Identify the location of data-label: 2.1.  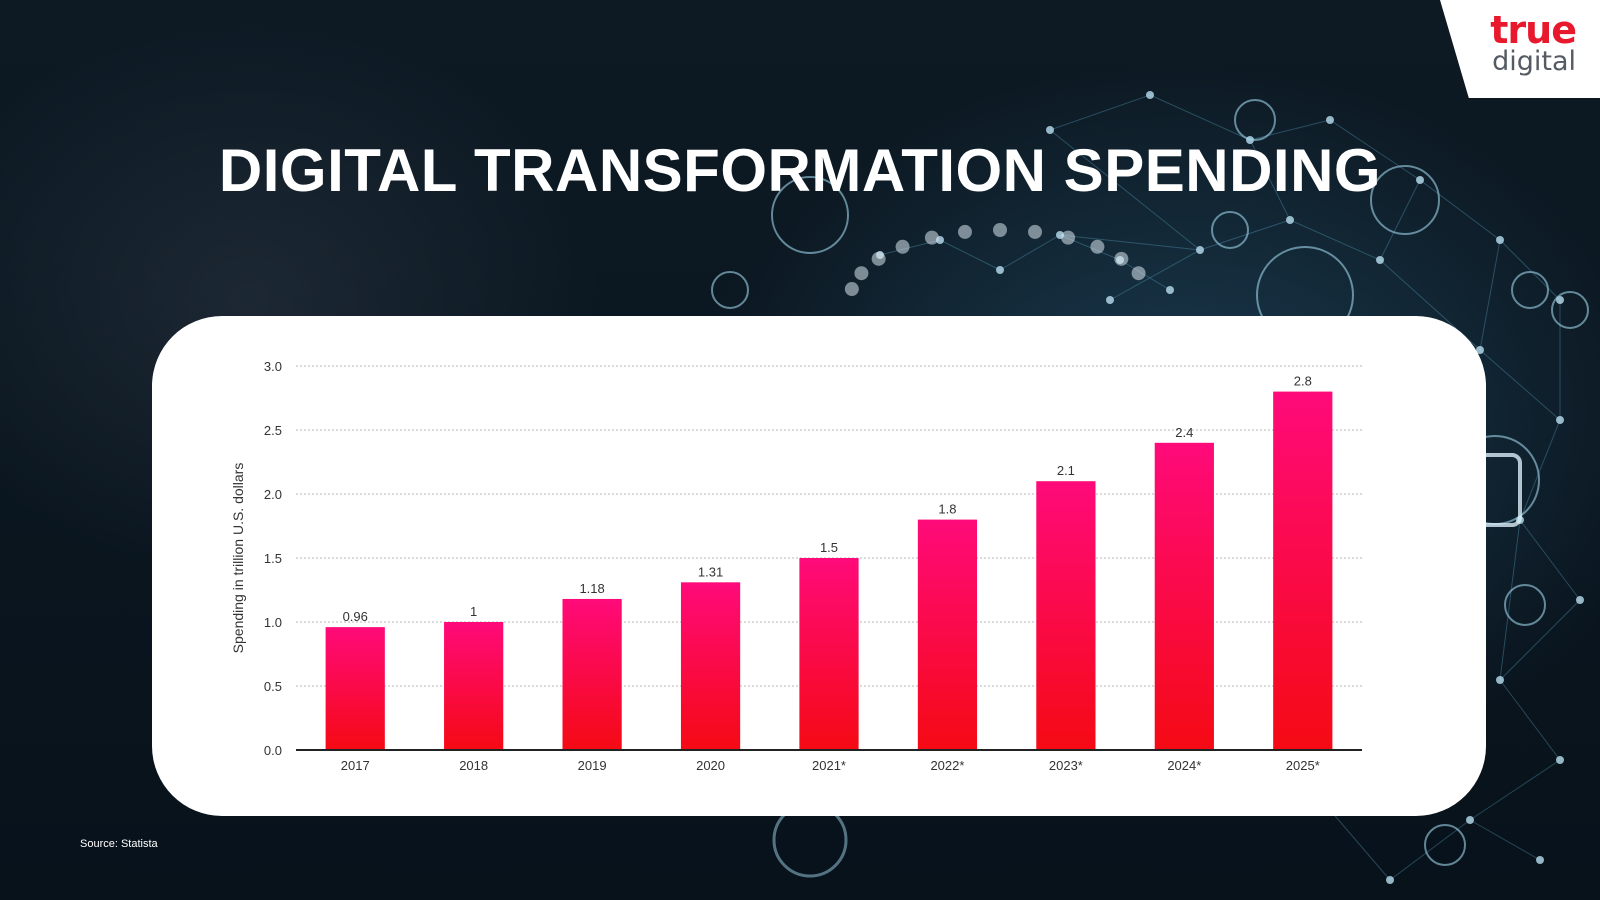
(1066, 470).